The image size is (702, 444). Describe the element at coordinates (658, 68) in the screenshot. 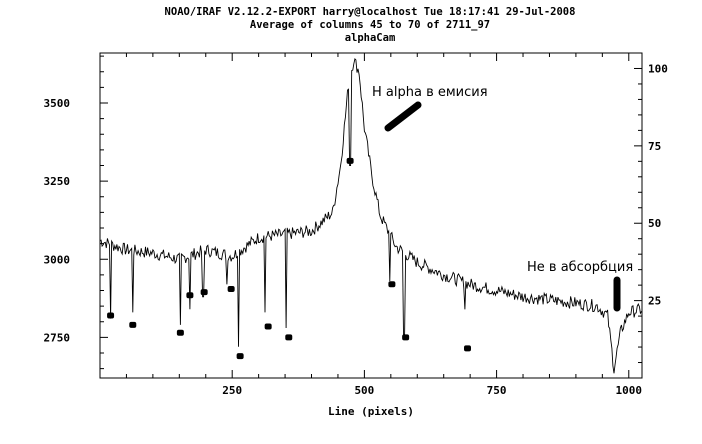

I see `y2-tick-label: 100` at that location.